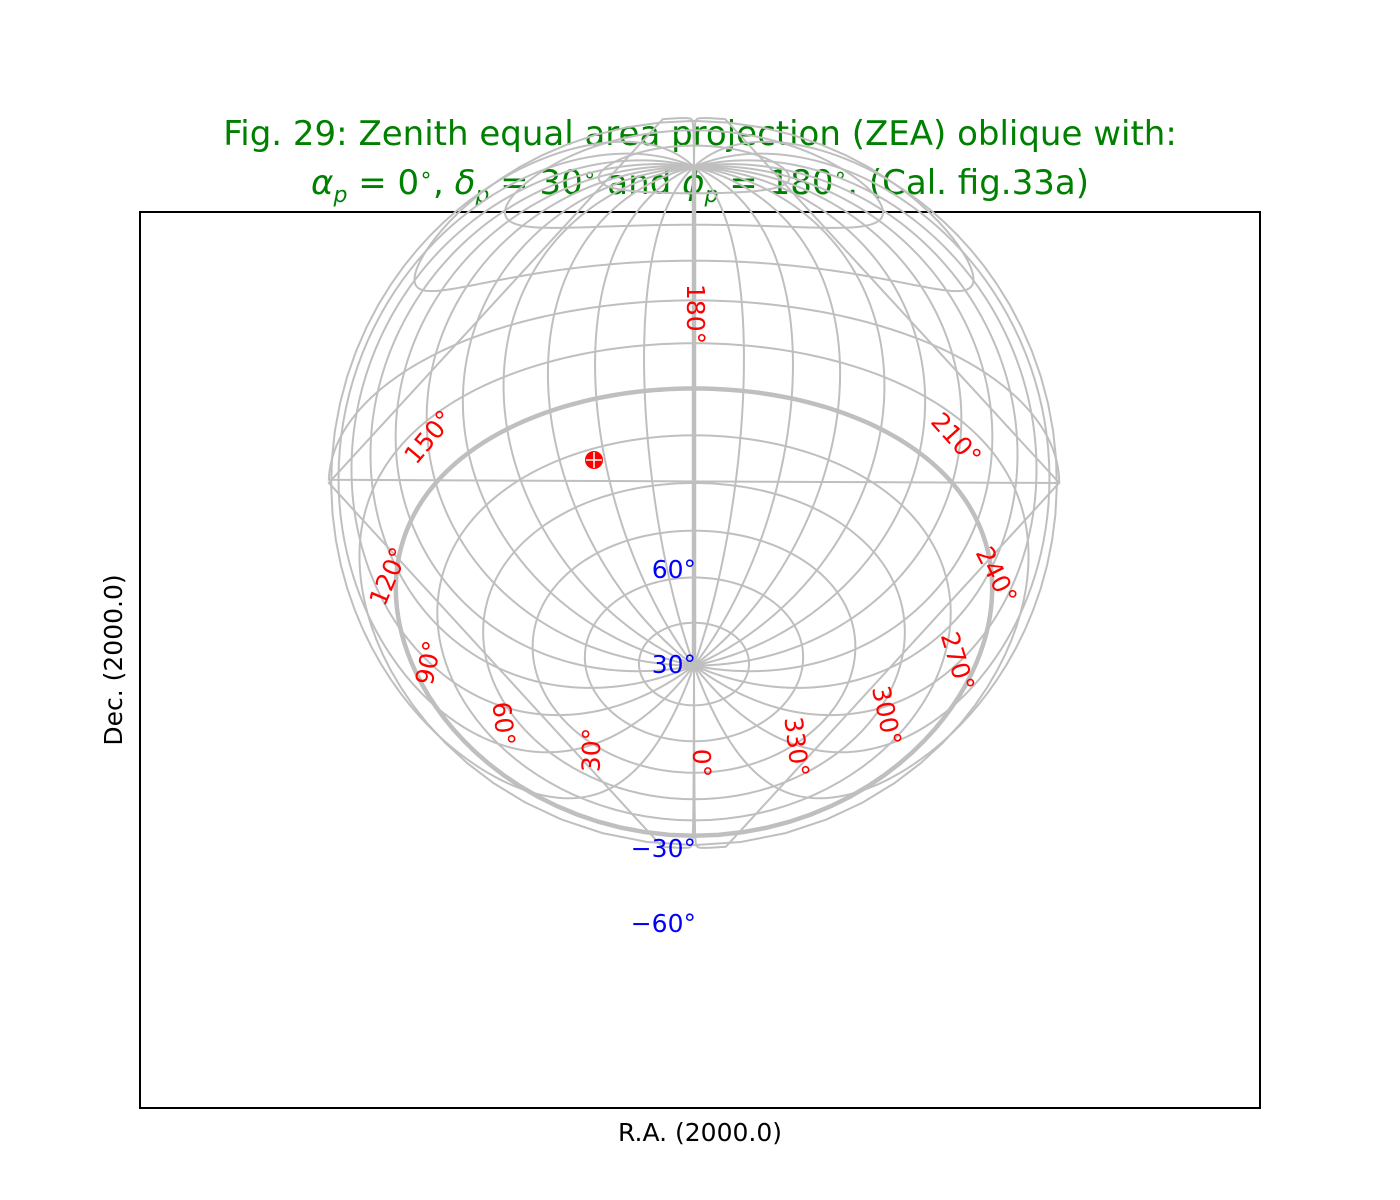 Image resolution: width=1400 pixels, height=1200 pixels. I want to click on ra-label-30: 30°, so click(592, 750).